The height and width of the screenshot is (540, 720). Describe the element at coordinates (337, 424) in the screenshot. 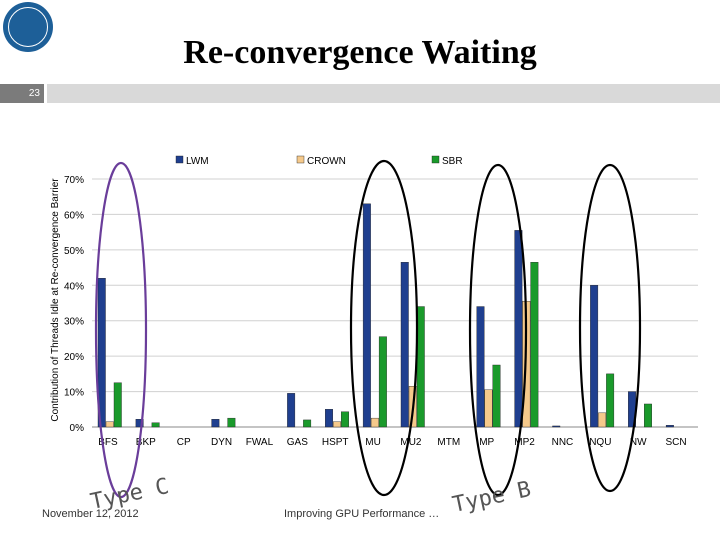

I see `bar-crown-hspt` at that location.